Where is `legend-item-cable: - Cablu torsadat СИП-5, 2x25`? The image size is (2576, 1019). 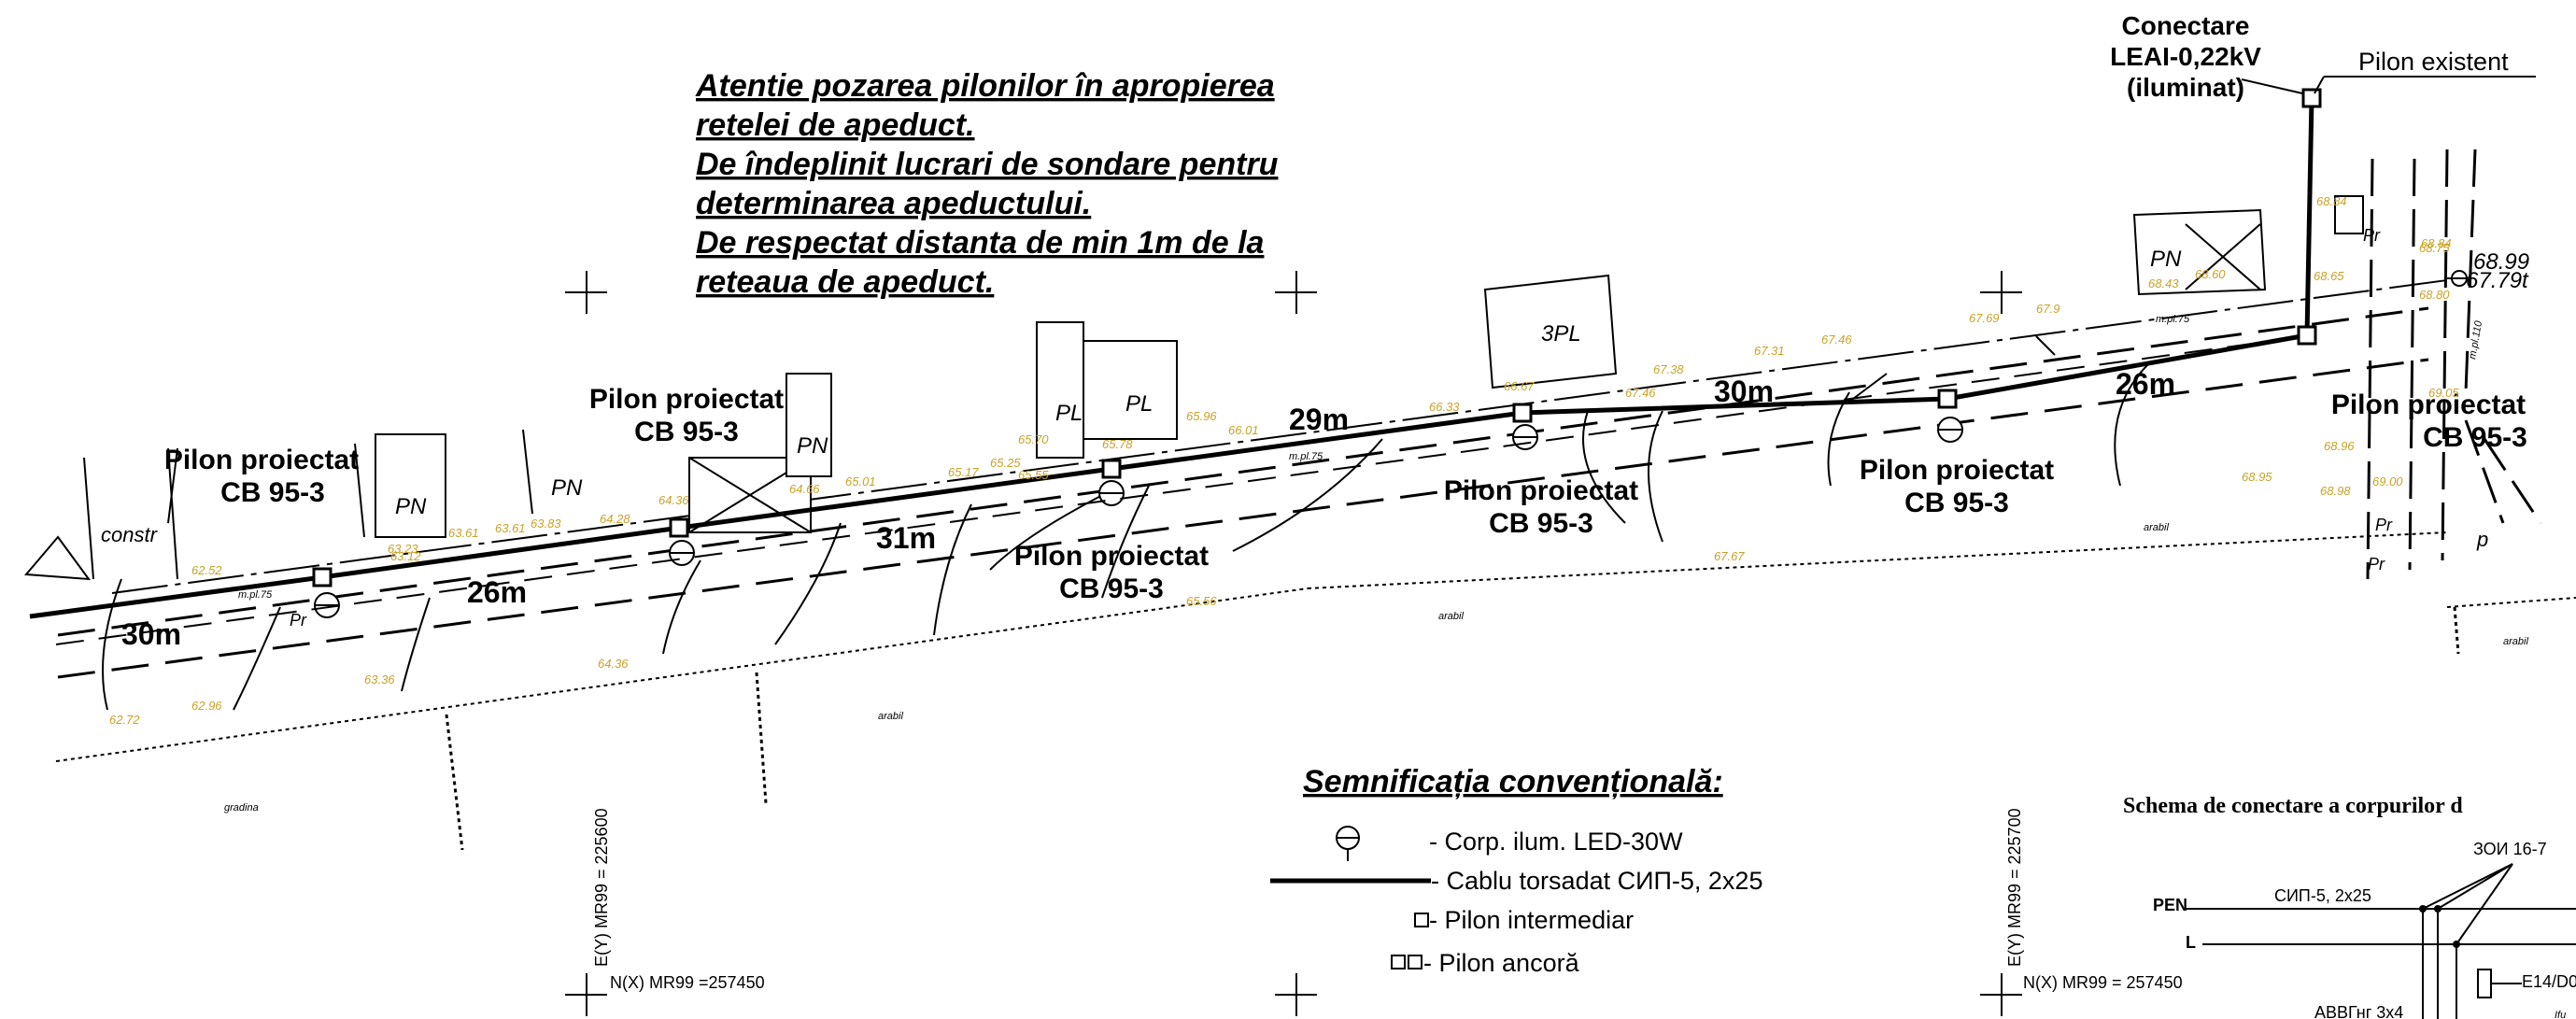
legend-item-cable: - Cablu torsadat СИП-5, 2x25 is located at coordinates (1597, 881).